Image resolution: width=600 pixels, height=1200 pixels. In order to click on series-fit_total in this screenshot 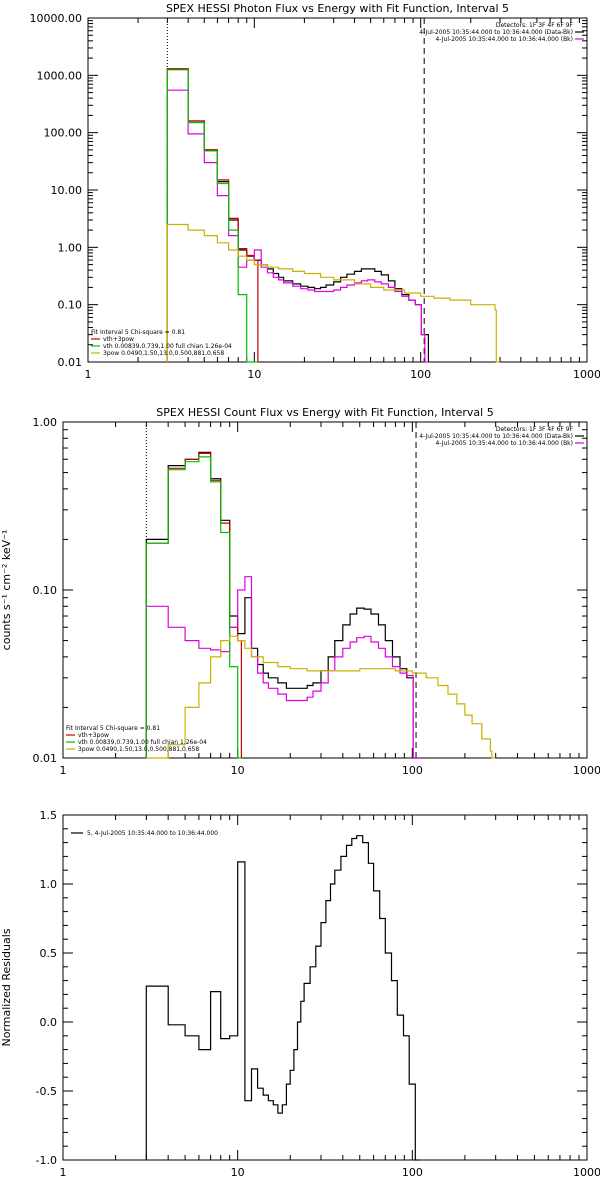, I will do `click(212, 215)`.